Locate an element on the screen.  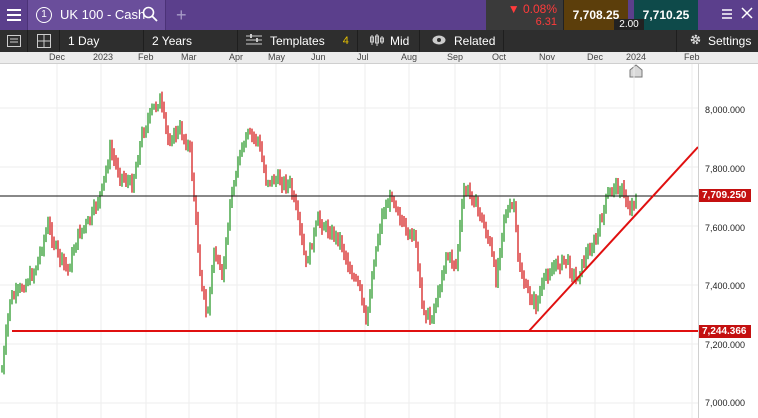
rising-trendline is located at coordinates (613, 239).